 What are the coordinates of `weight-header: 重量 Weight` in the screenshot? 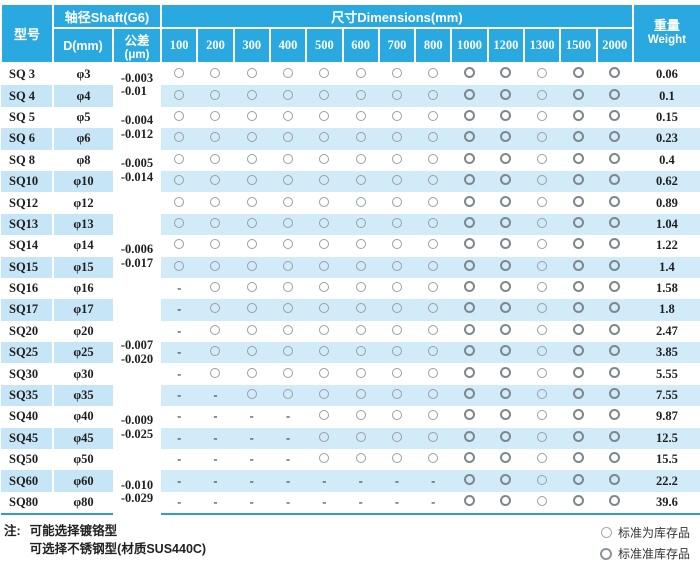 It's located at (665, 33).